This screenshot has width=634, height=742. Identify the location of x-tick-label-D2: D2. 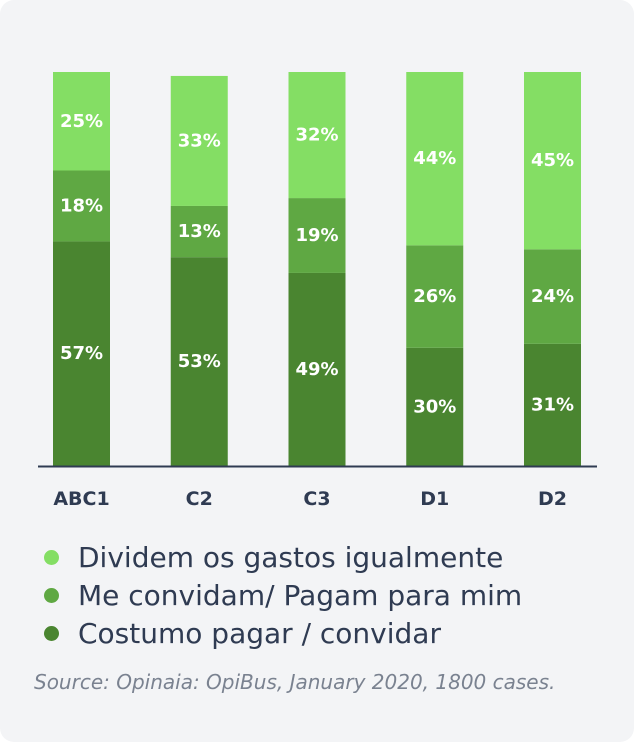
(552, 499).